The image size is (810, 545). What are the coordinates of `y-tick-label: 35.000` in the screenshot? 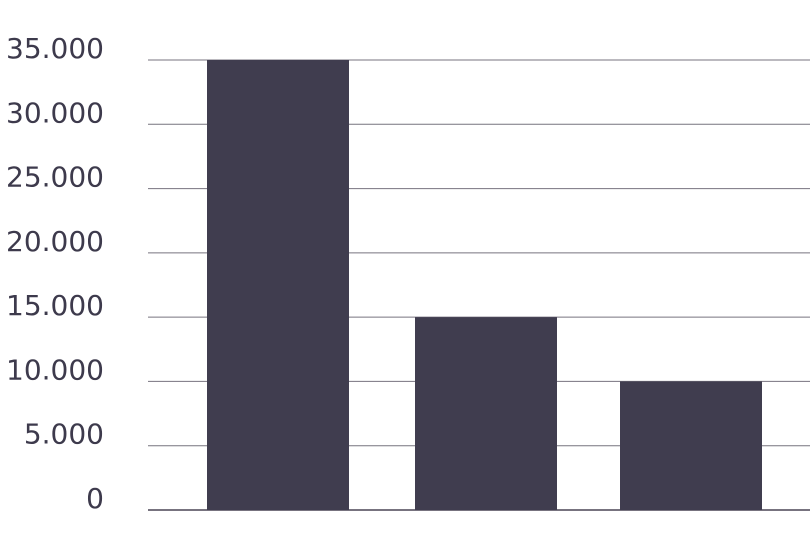 It's located at (55, 48).